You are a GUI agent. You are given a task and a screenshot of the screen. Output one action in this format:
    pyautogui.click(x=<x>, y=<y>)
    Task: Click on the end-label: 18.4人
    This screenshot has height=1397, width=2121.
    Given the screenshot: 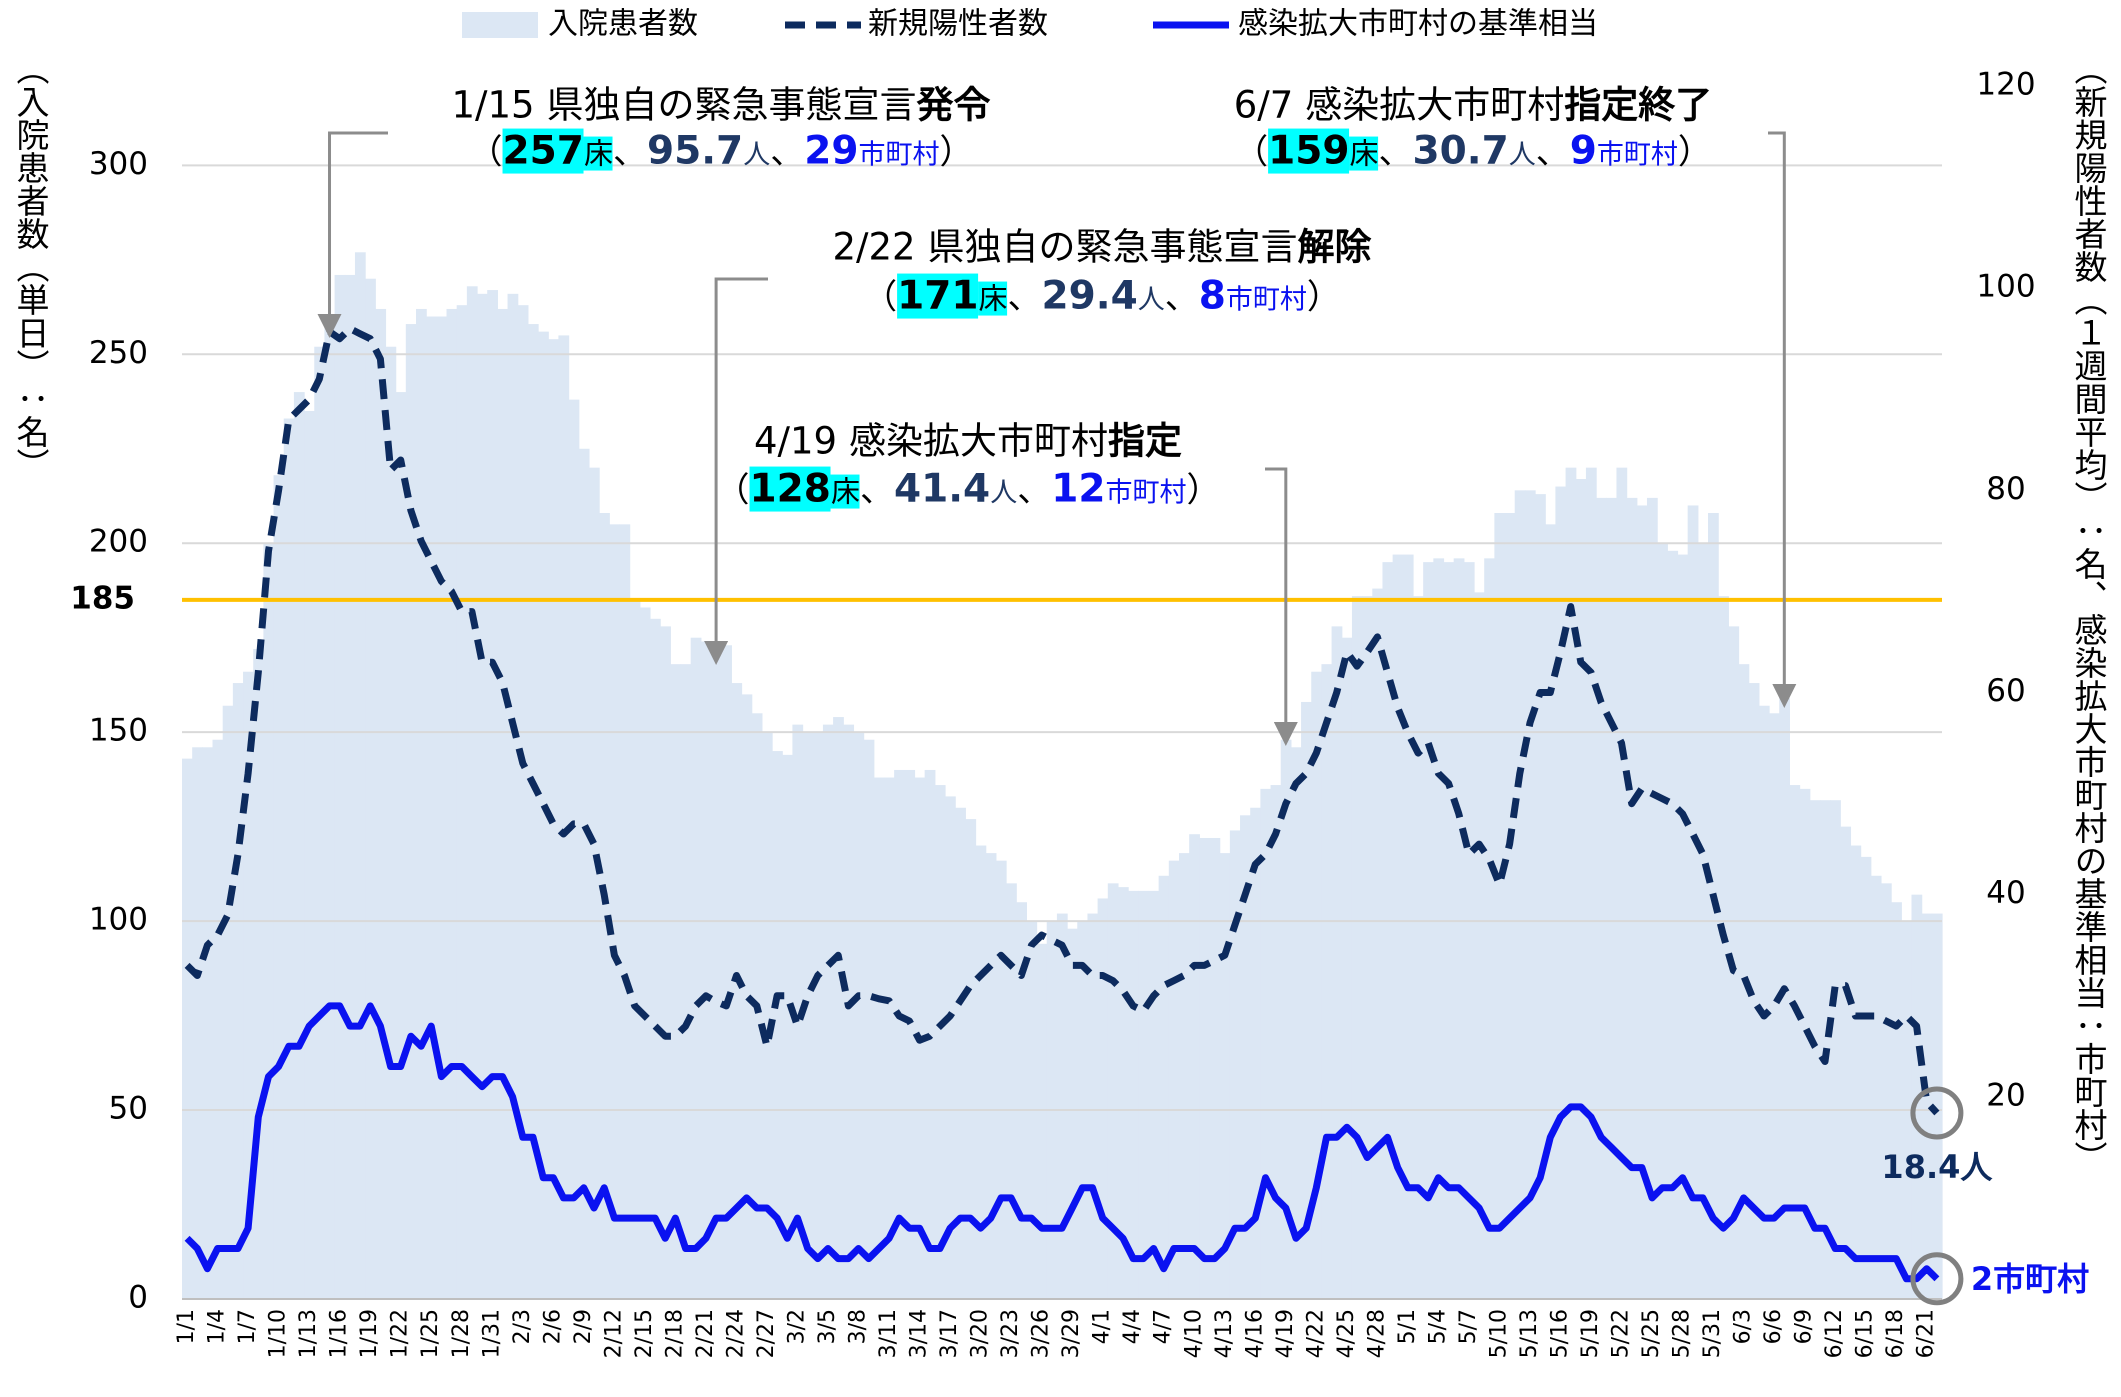 What is the action you would take?
    pyautogui.click(x=1937, y=1167)
    